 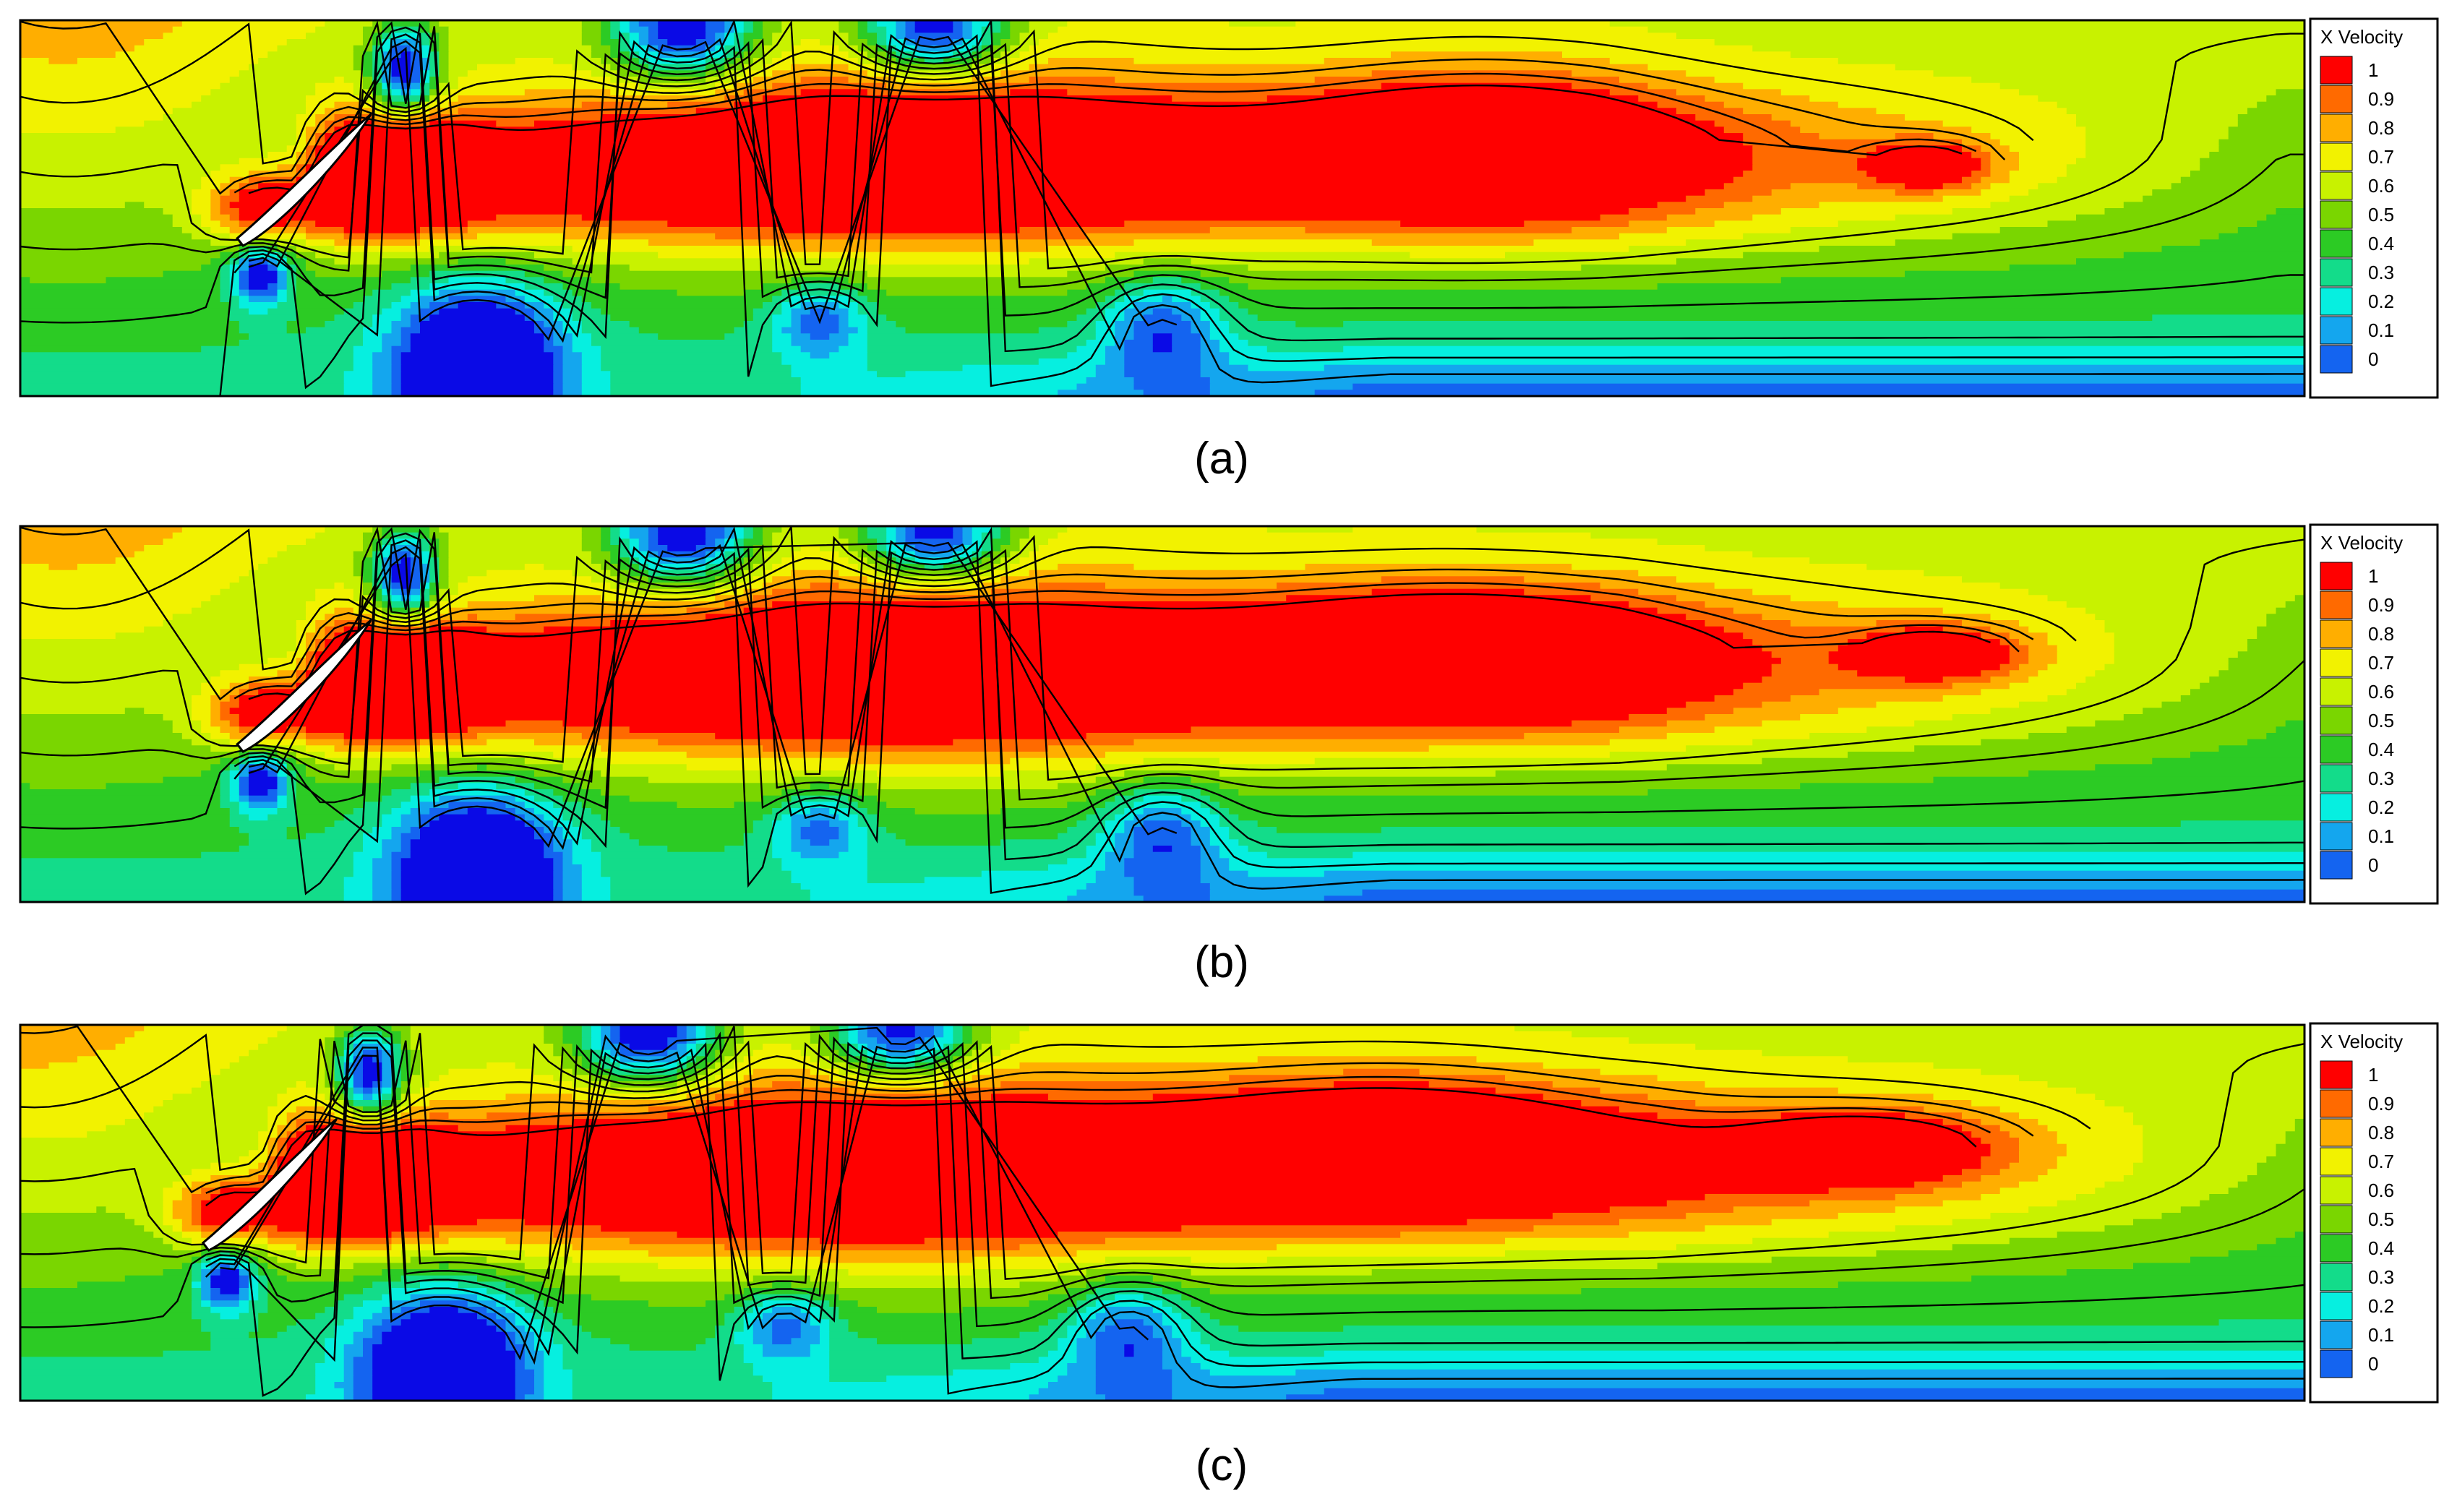 I want to click on colorbar-tick-label: 0, so click(x=2373, y=359).